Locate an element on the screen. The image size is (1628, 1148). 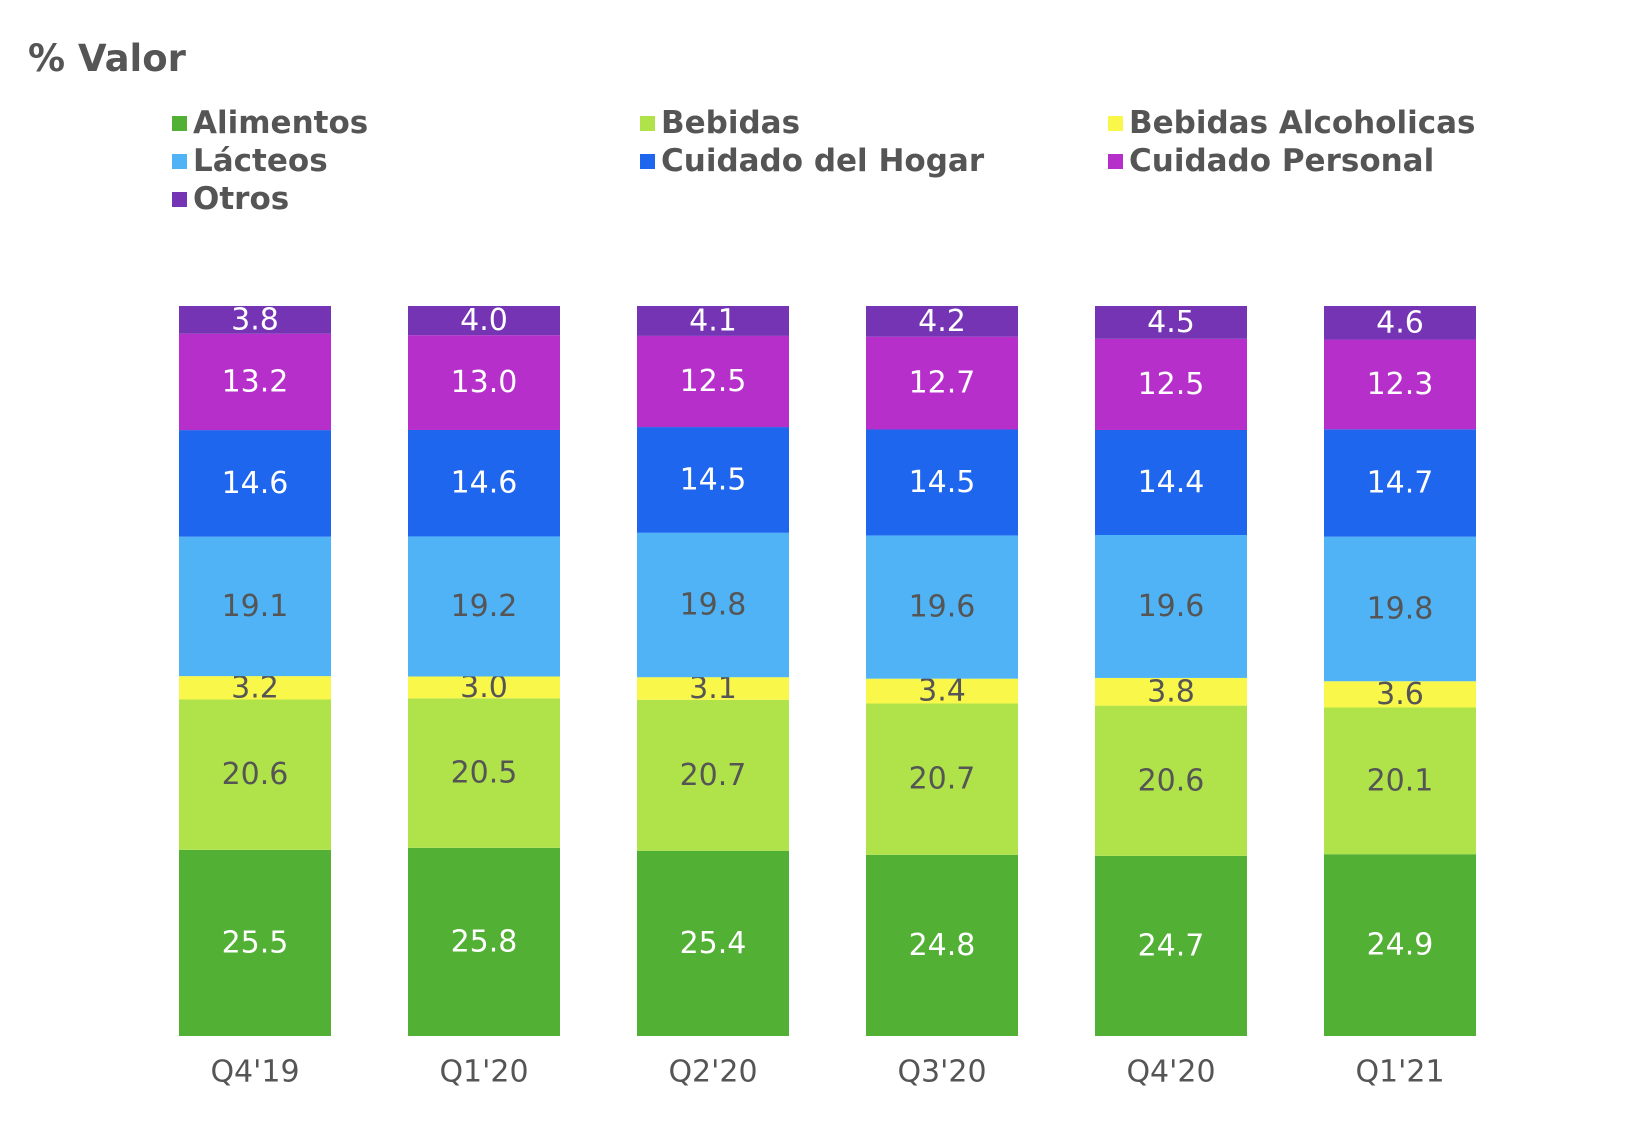
data-label: 4.2 is located at coordinates (942, 321).